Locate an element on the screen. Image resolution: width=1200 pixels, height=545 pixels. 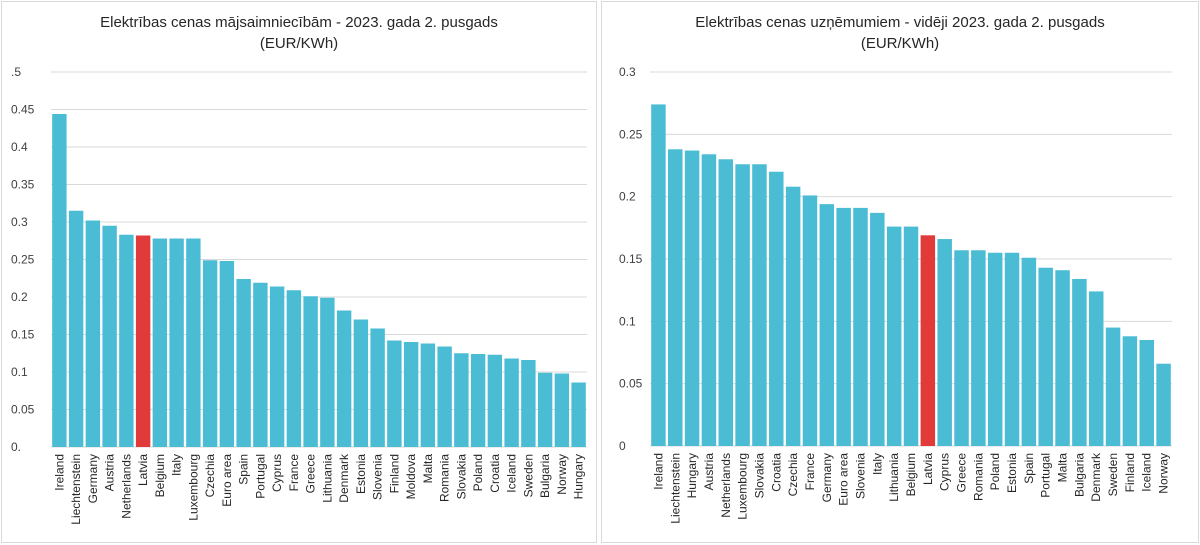
x-category-label: Ireland is located at coordinates (658, 471).